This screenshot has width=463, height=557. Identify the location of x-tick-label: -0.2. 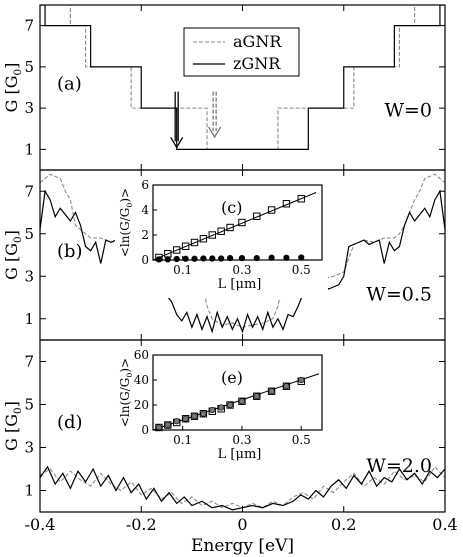
(141, 524).